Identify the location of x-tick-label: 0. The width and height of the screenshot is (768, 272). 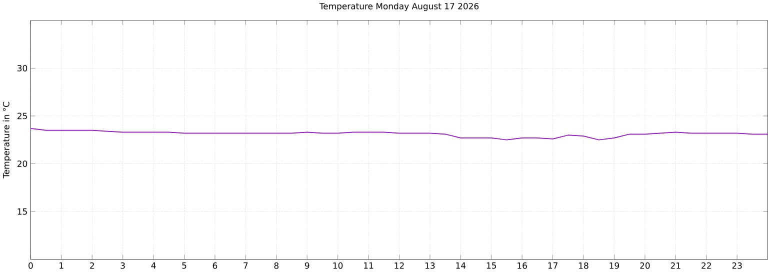
(30, 265).